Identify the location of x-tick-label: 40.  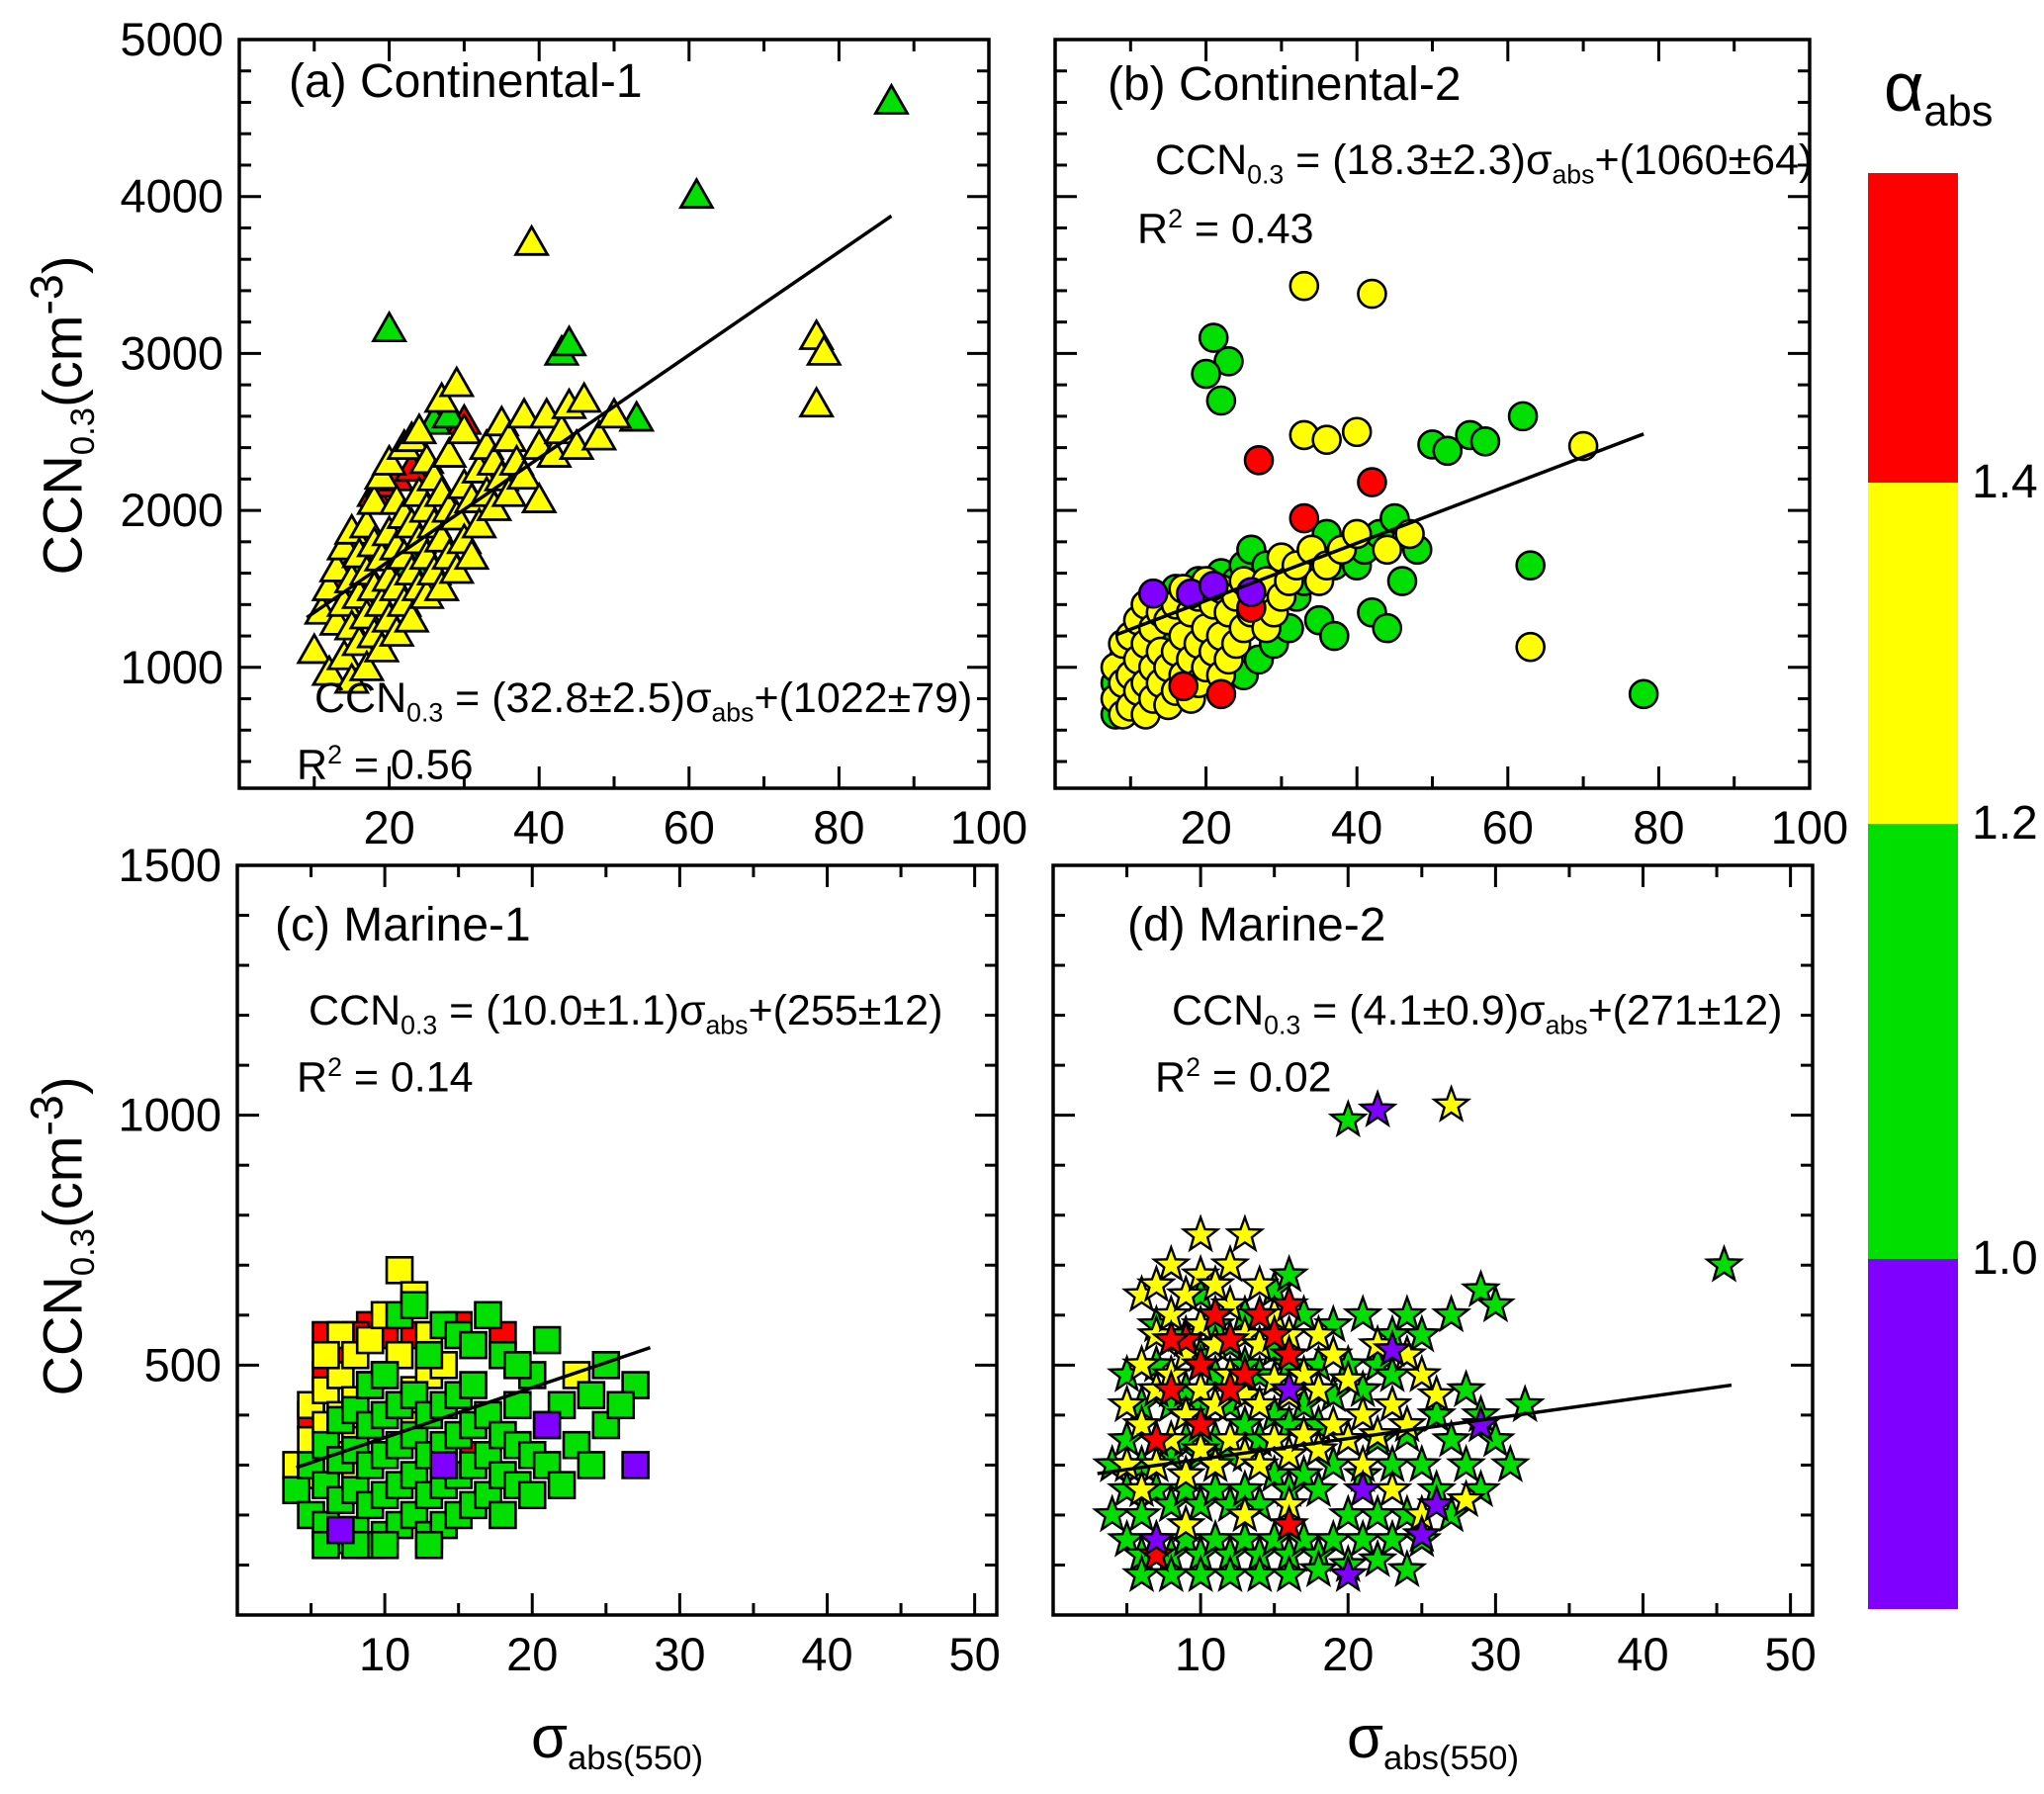
(1356, 827).